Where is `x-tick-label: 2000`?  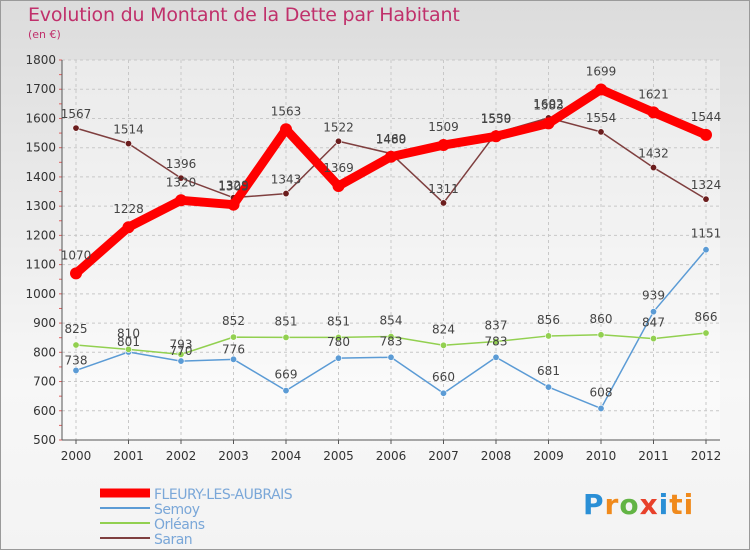
x-tick-label: 2000 is located at coordinates (76, 456).